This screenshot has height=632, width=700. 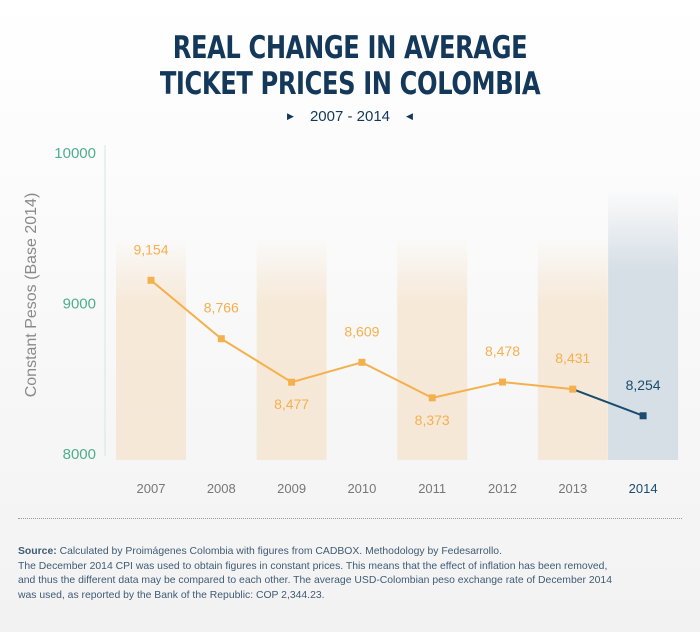 I want to click on column-band-2014, so click(x=643, y=325).